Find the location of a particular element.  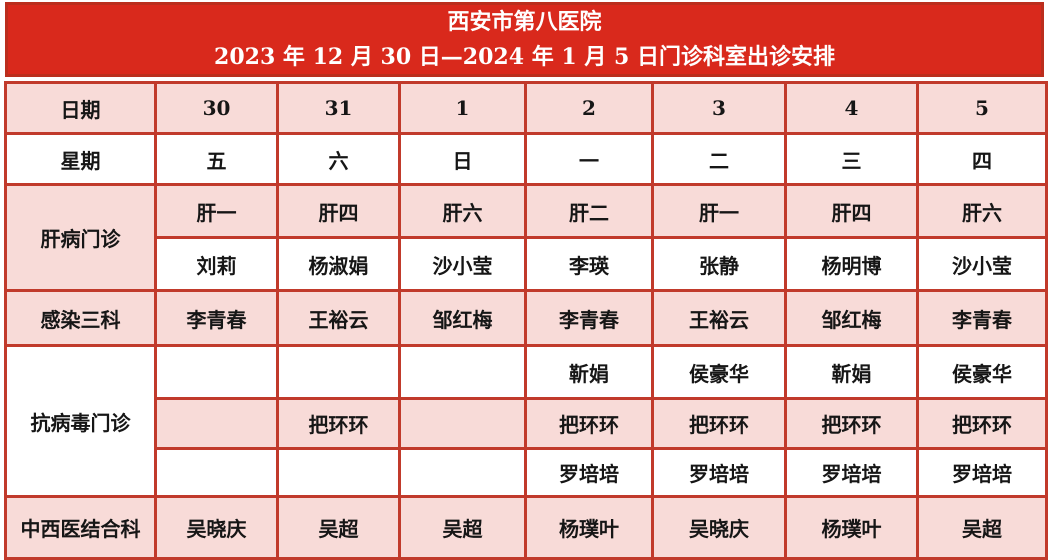

doctor-cell: 李瑛 is located at coordinates (589, 264).